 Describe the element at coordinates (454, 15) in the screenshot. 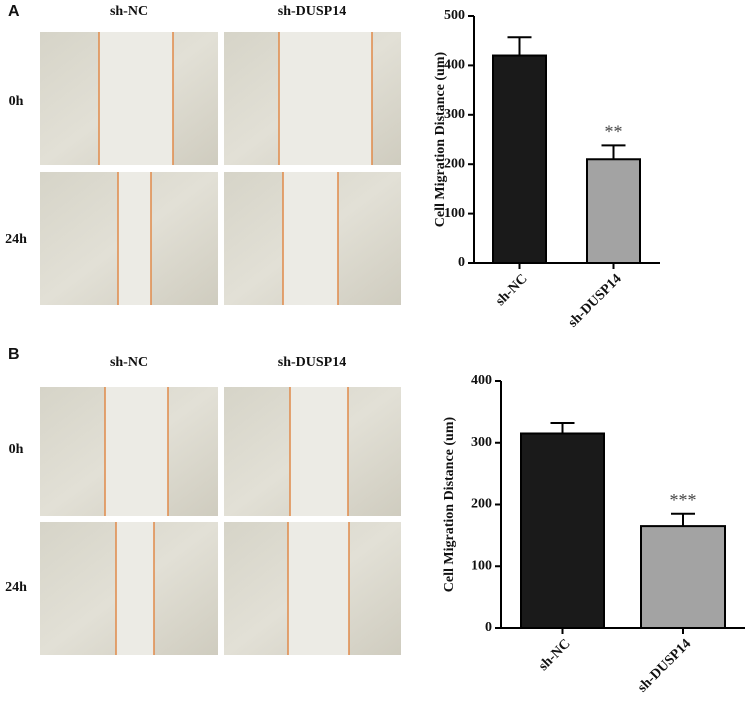

I see `y-tick-label: 500` at that location.